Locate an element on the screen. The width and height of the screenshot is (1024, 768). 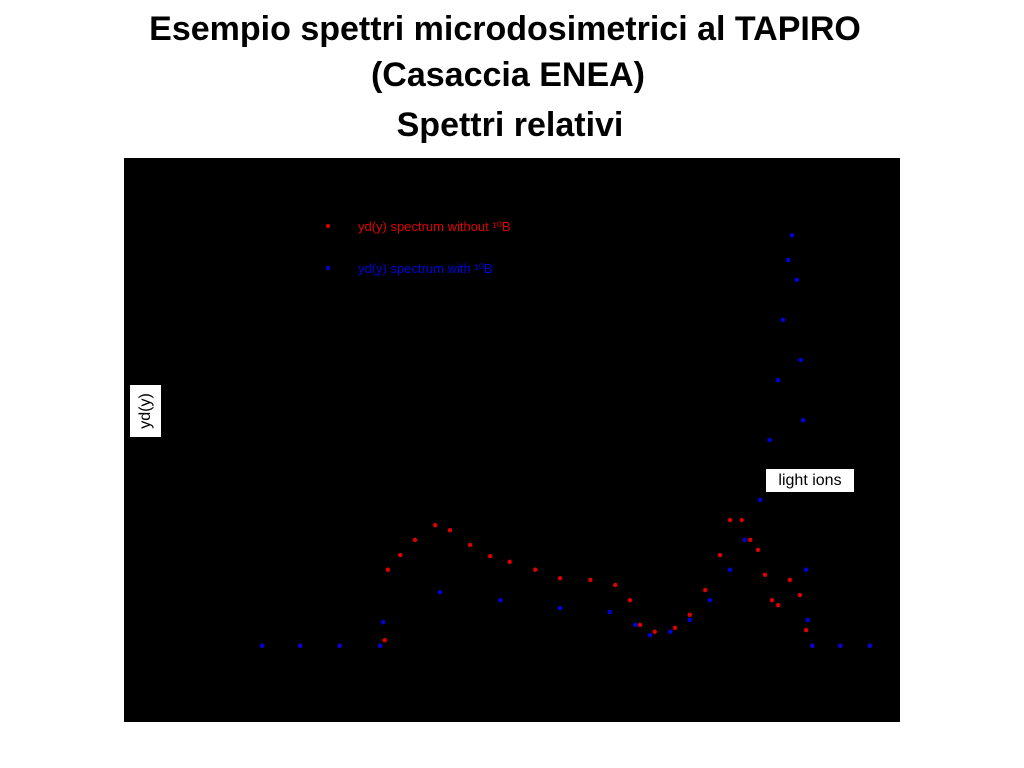
title-line: (Casaccia ENEA) is located at coordinates (508, 75).